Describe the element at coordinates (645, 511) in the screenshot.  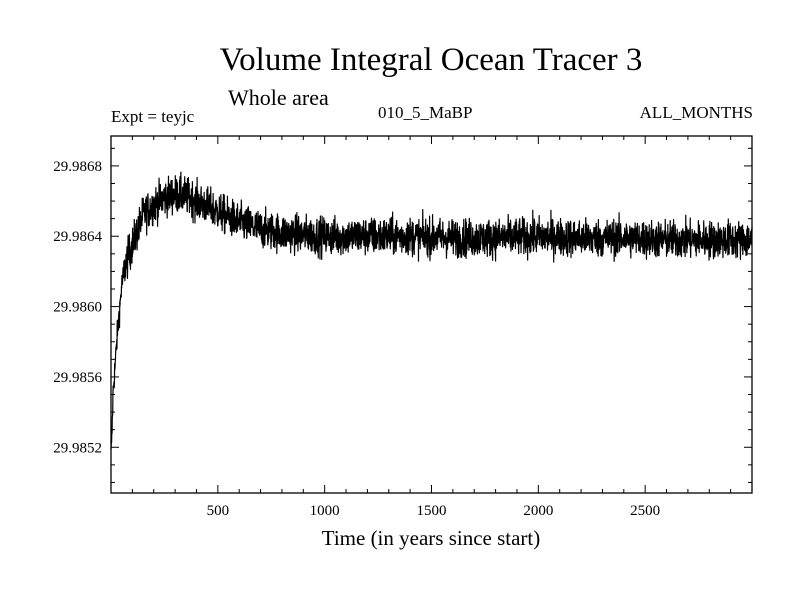
I see `x-tick-label: 2500` at that location.